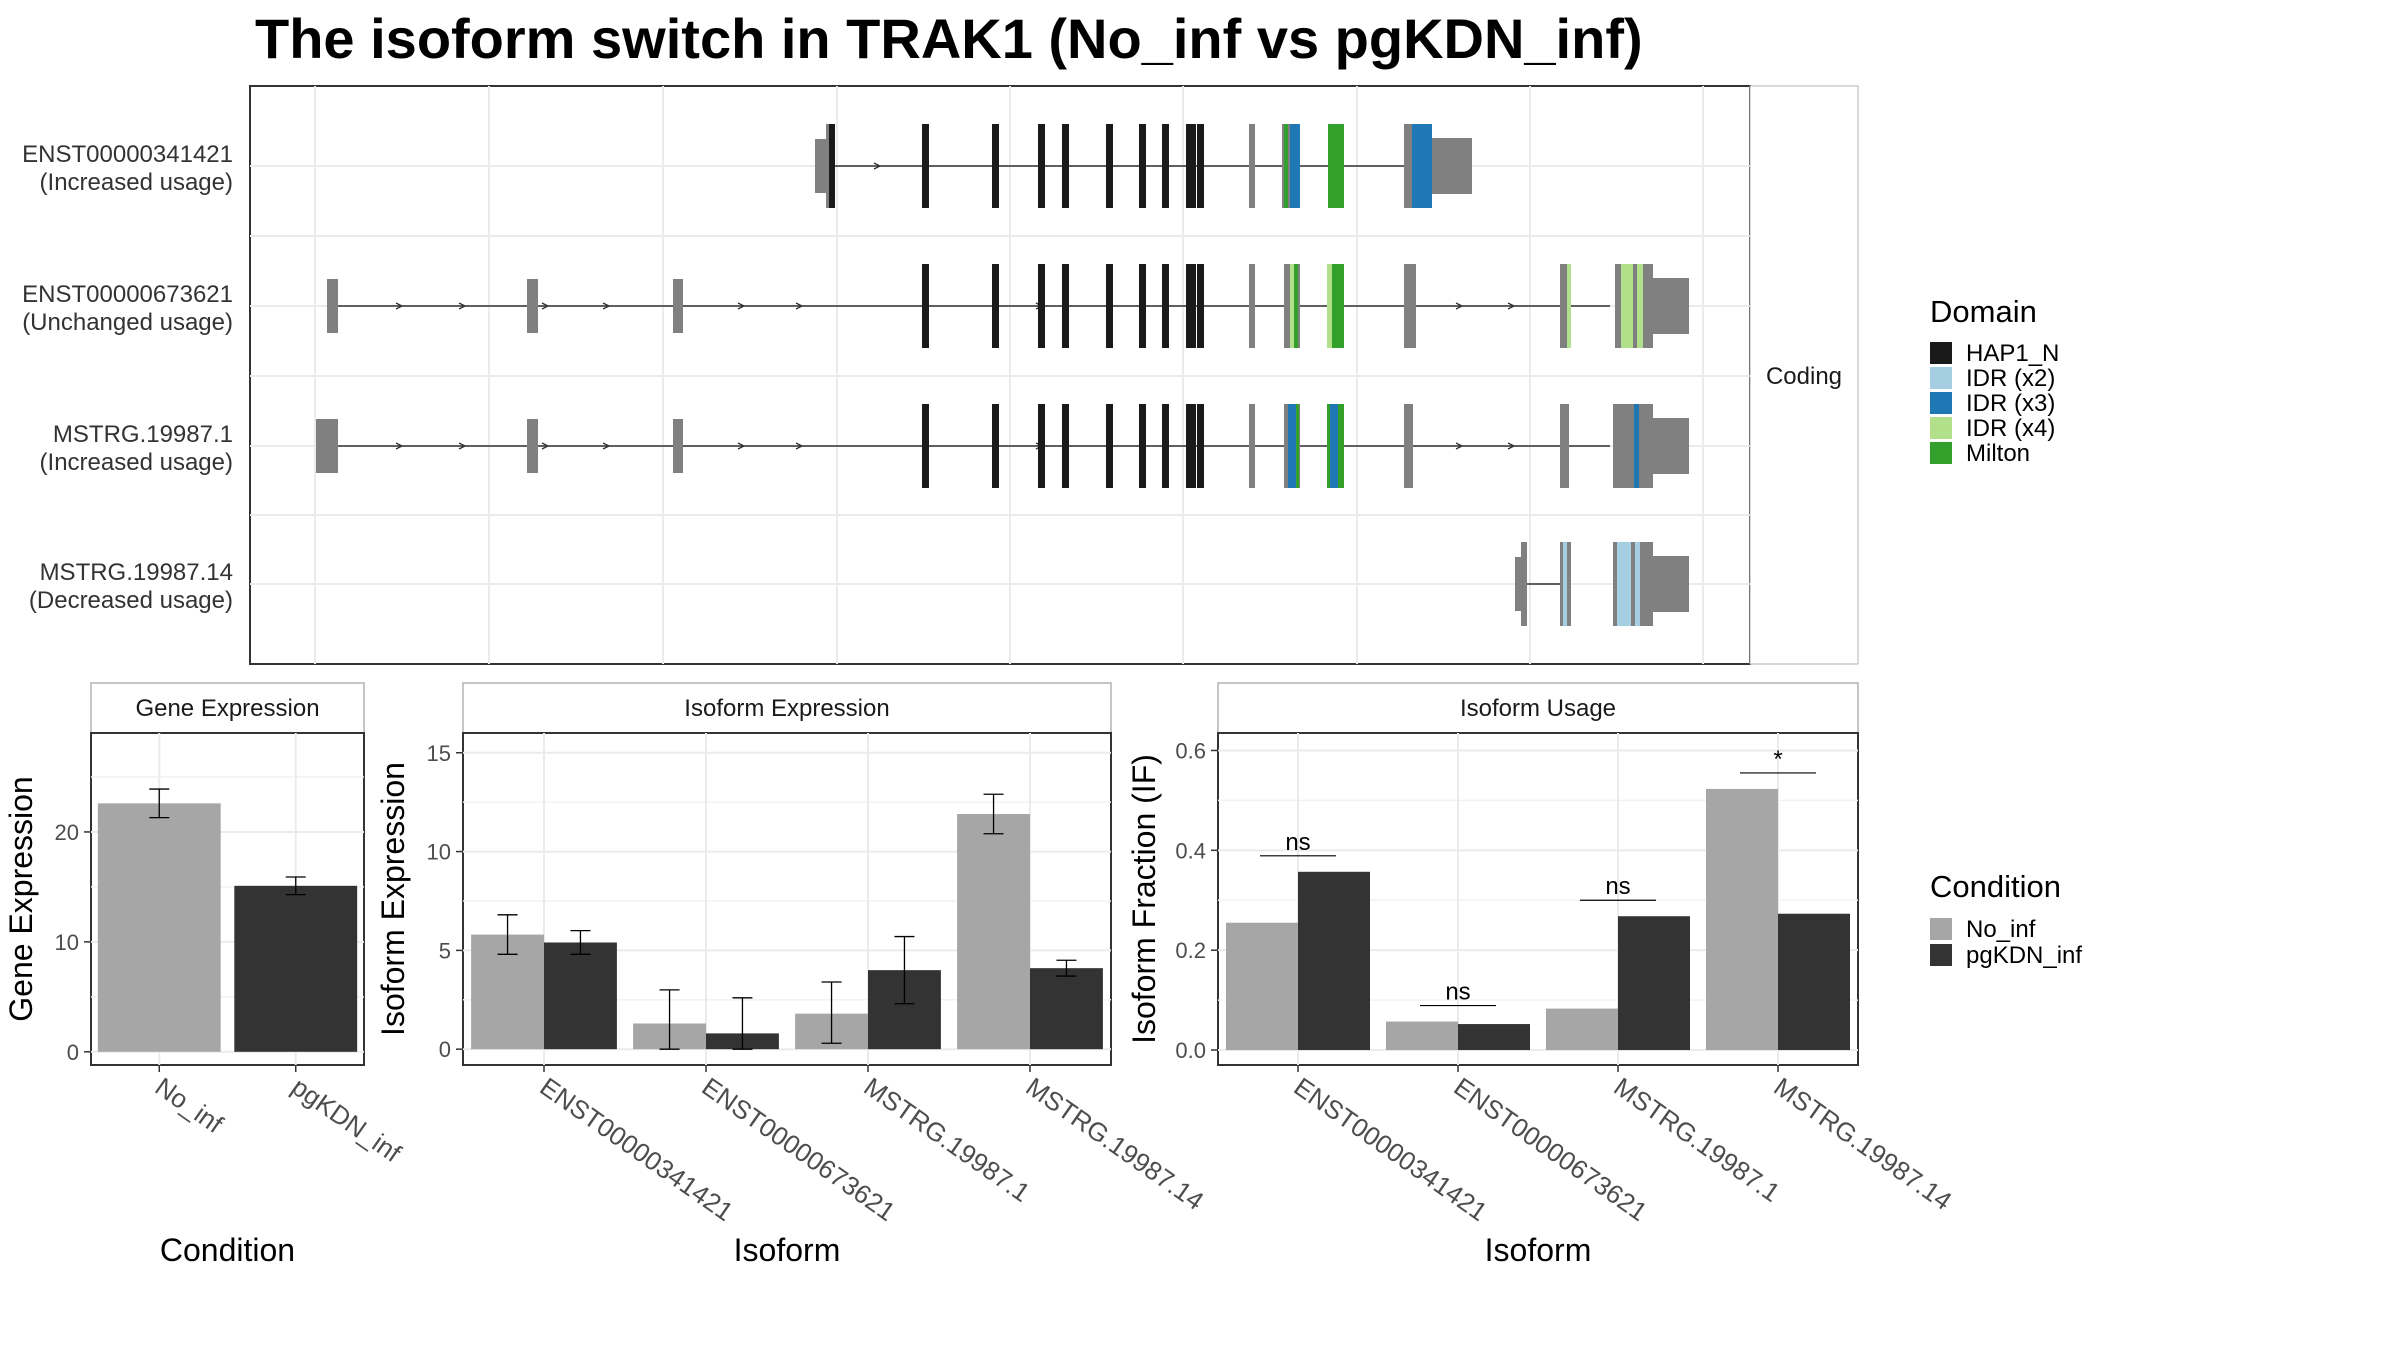 This screenshot has width=2400, height=1350. What do you see at coordinates (1190, 850) in the screenshot?
I see `y-tick-label: 0.4` at bounding box center [1190, 850].